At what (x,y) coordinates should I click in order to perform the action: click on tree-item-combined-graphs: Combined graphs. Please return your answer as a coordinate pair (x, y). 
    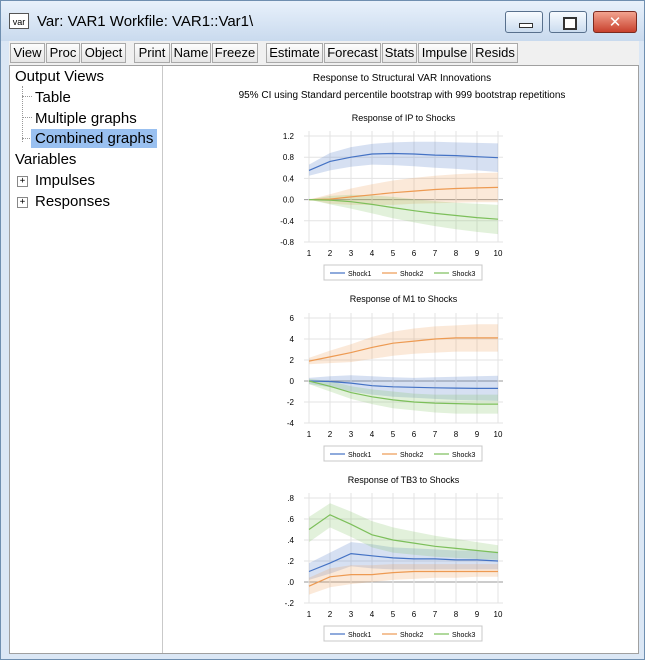
    Looking at the image, I should click on (94, 138).